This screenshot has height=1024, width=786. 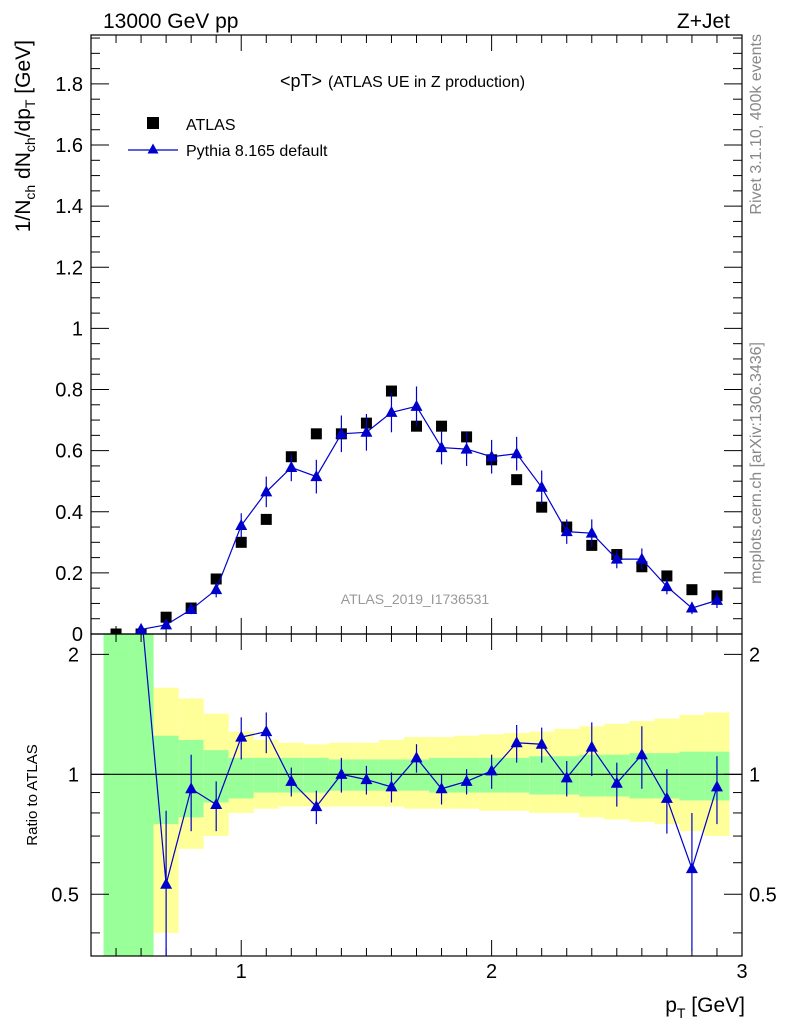 What do you see at coordinates (69, 452) in the screenshot?
I see `main-y-tick-label: 0.6` at bounding box center [69, 452].